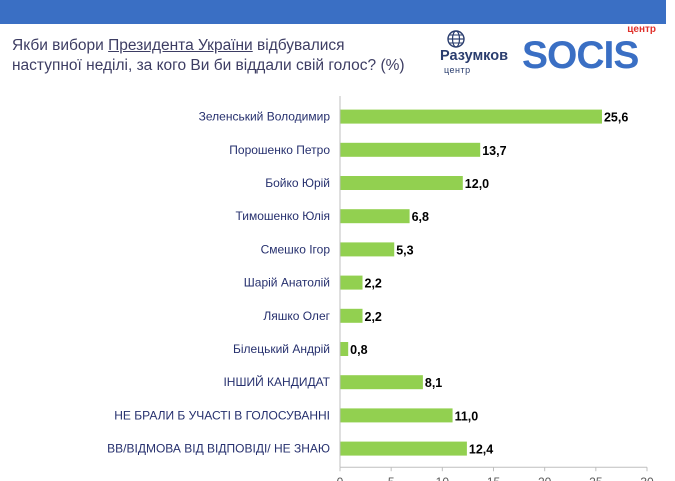  What do you see at coordinates (265, 117) in the screenshot?
I see `category-label: Зеленський Володимир` at bounding box center [265, 117].